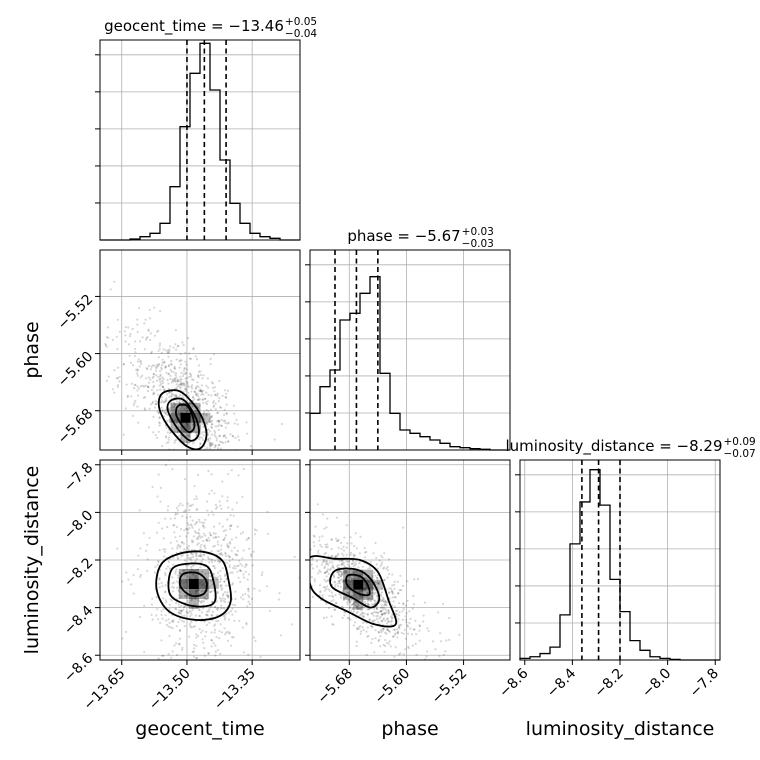  What do you see at coordinates (210, 28) in the screenshot?
I see `panel-title-geocent_time: geocent_time = −13.46 +0.05−0.04` at bounding box center [210, 28].